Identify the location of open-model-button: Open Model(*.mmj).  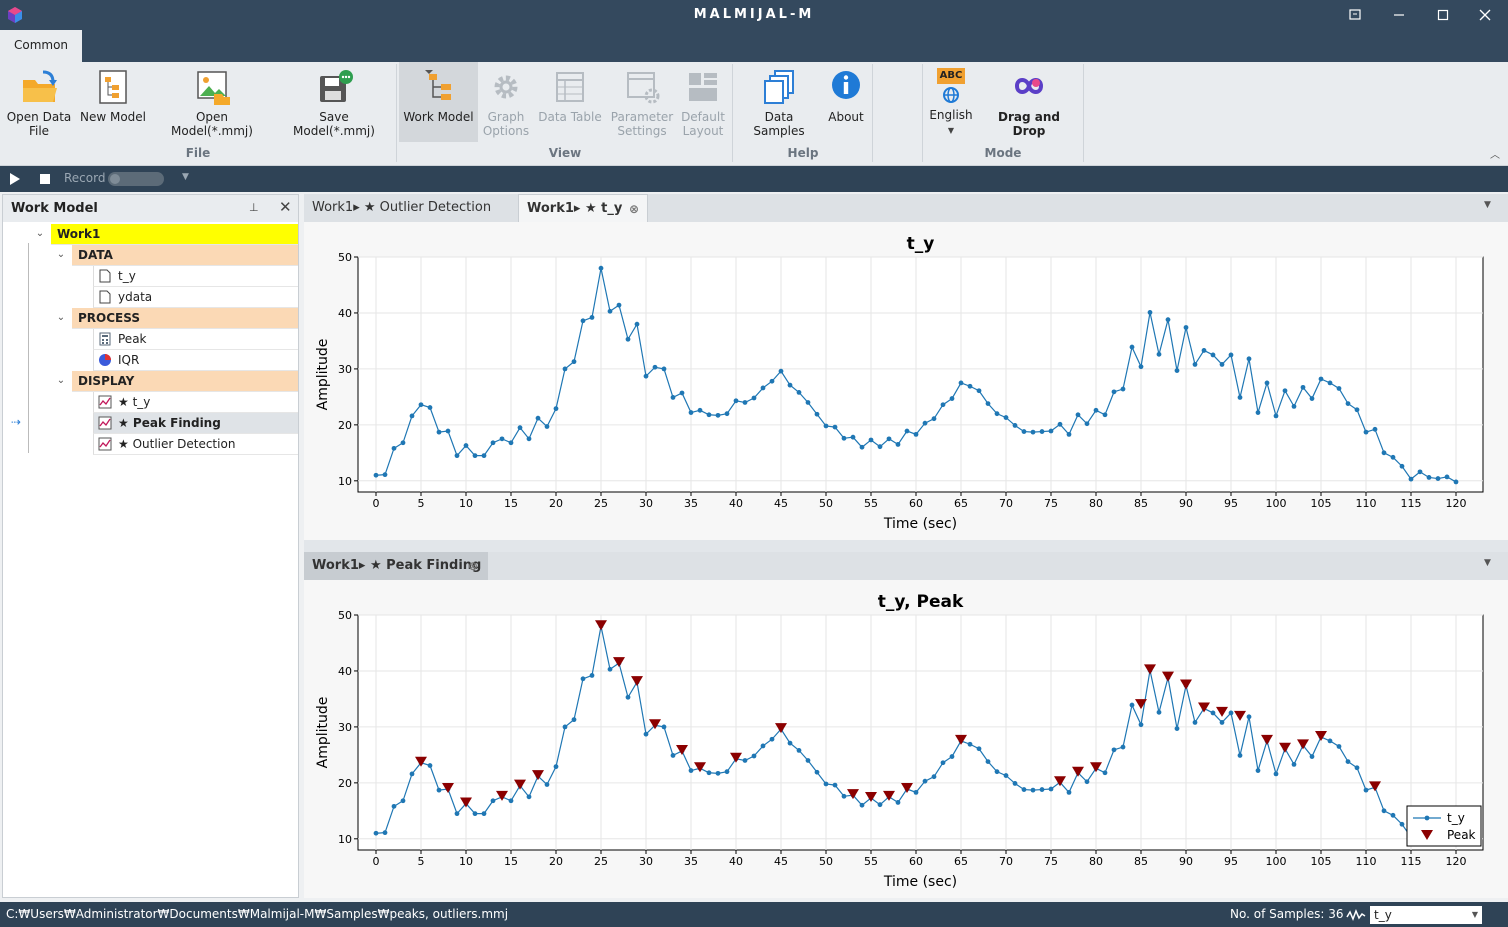
(212, 107).